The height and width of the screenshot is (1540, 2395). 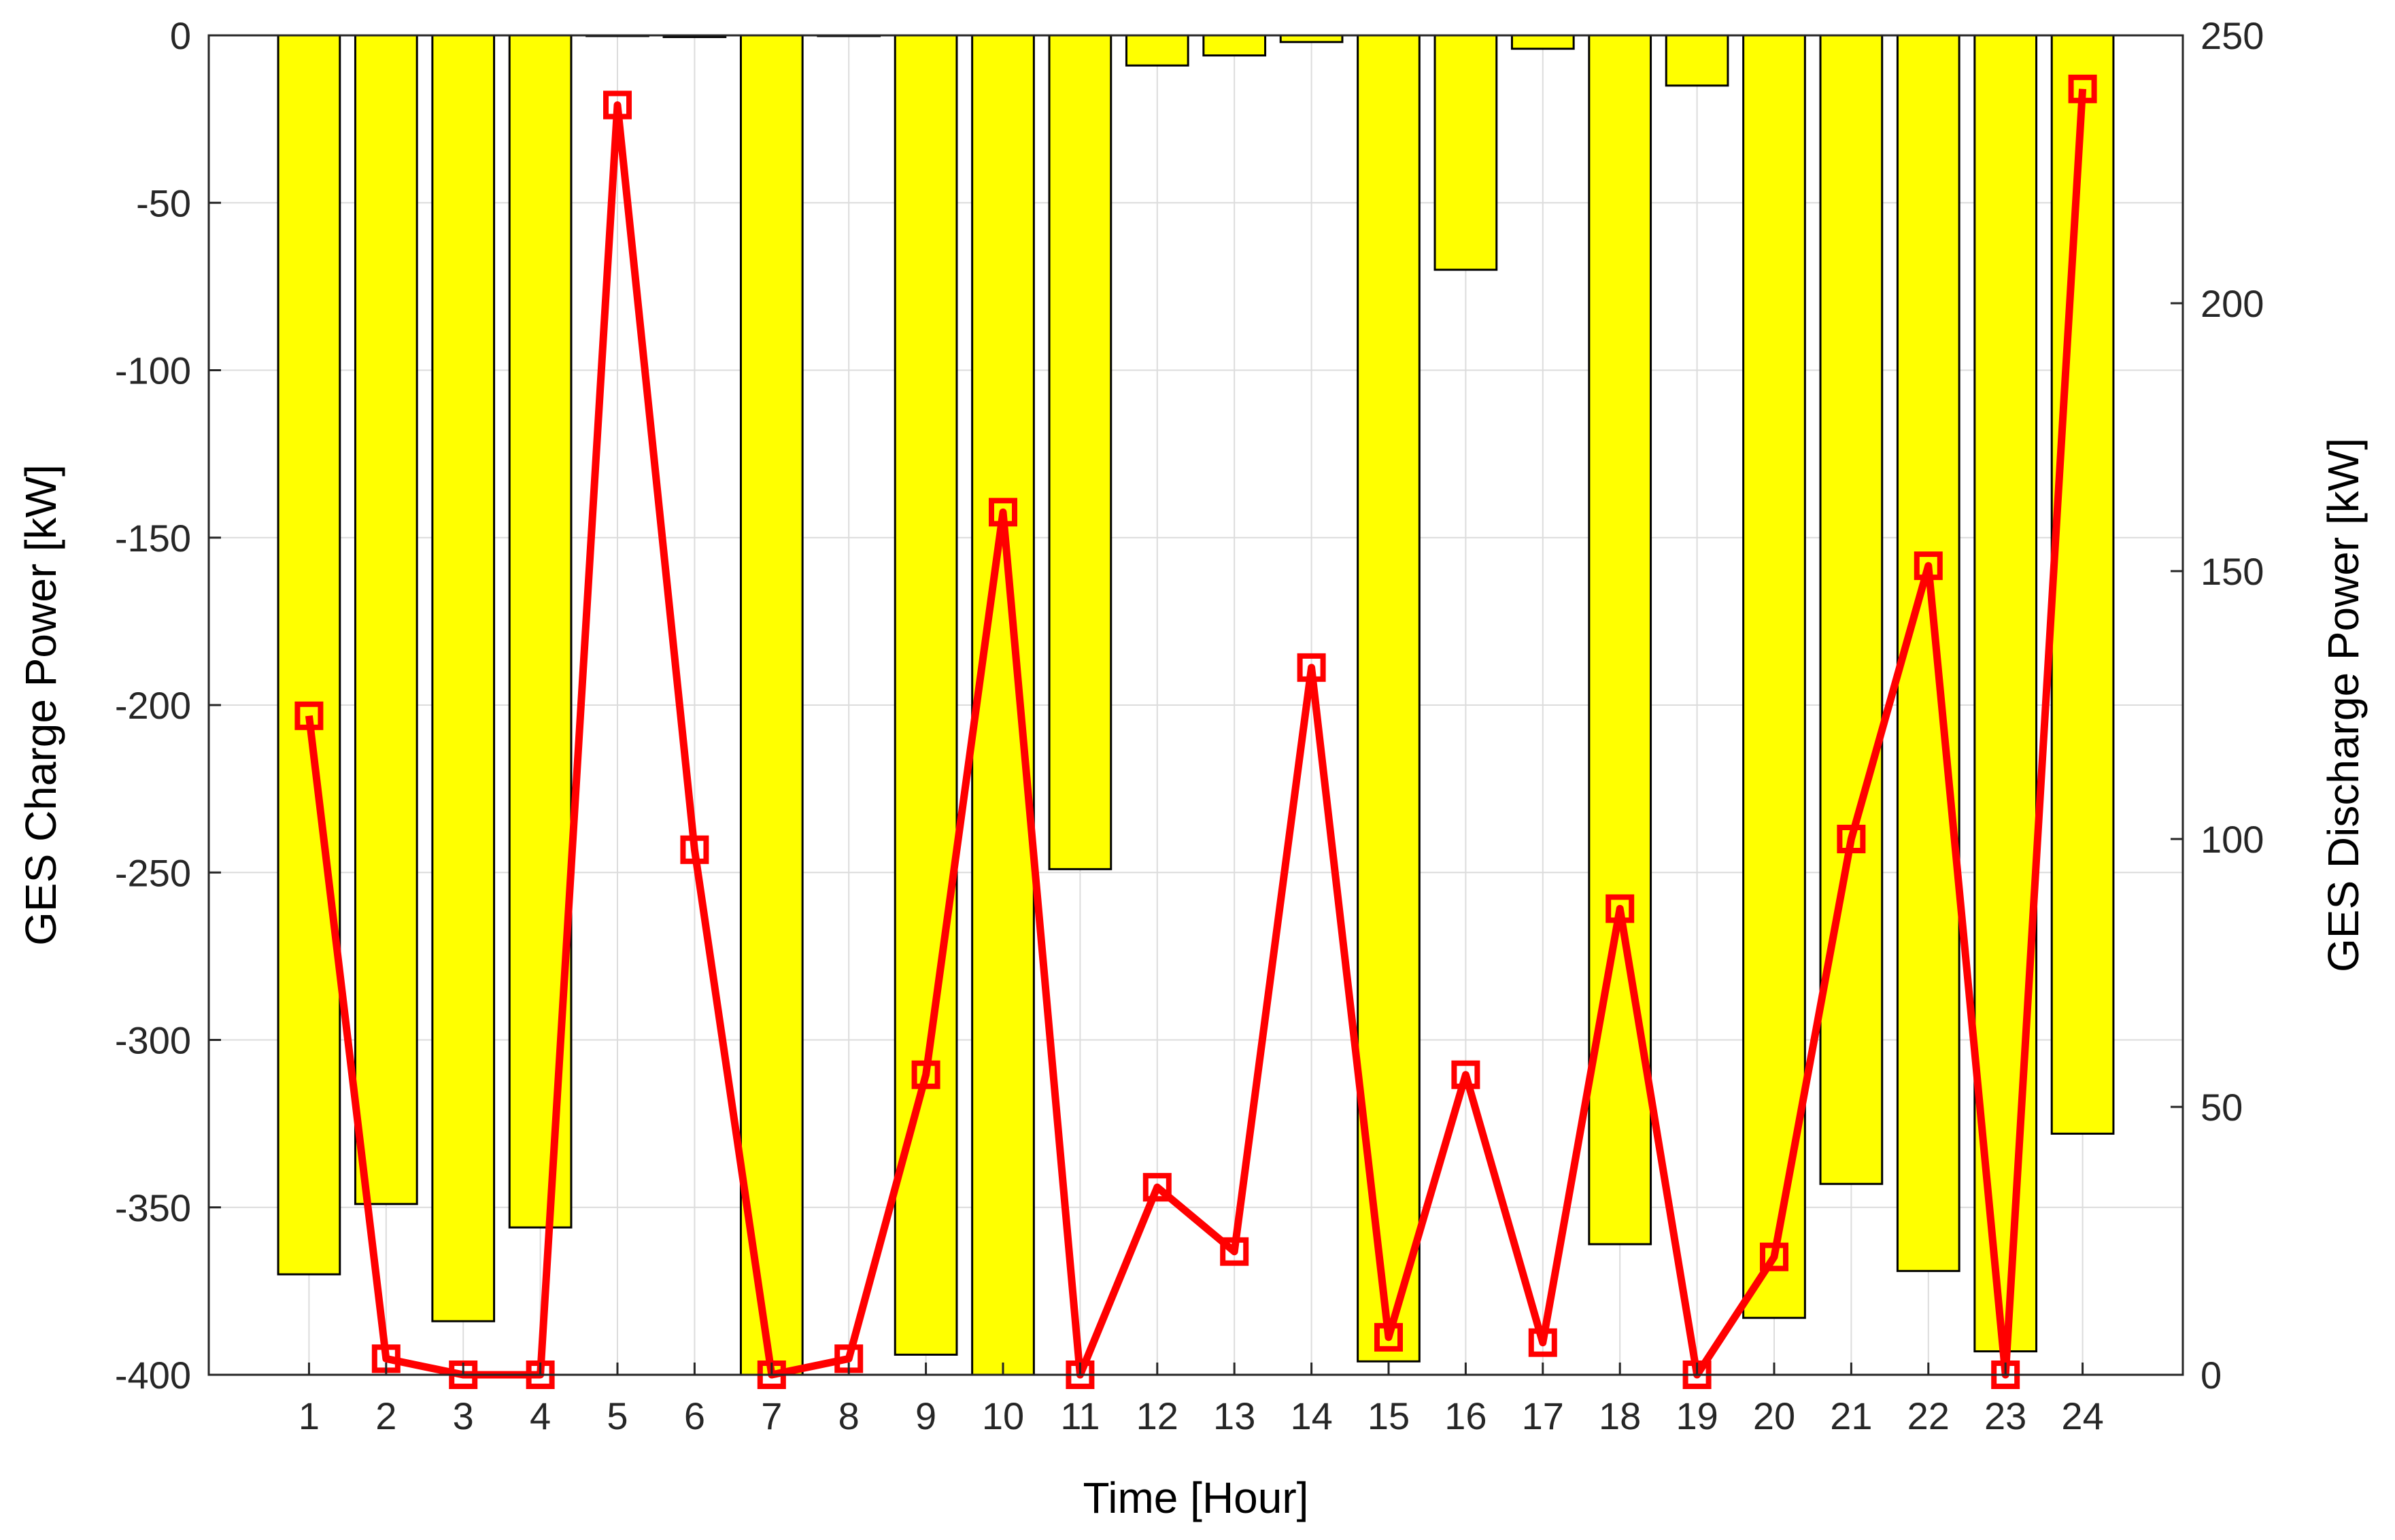 I want to click on left-y-tick-label: -300, so click(x=153, y=1040).